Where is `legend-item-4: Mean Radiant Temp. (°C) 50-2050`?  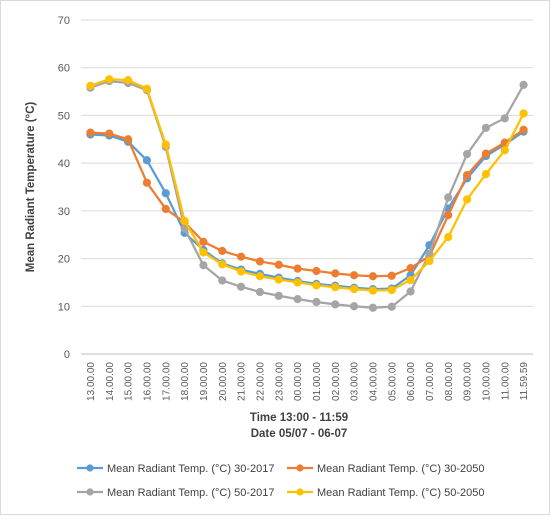 legend-item-4: Mean Radiant Temp. (°C) 50-2050 is located at coordinates (385, 493).